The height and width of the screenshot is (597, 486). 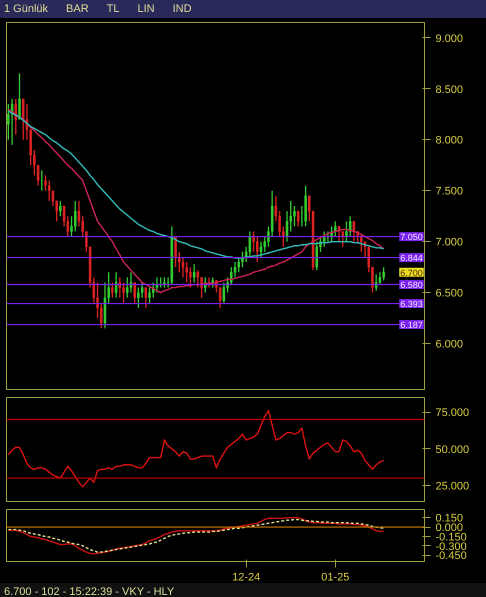 What do you see at coordinates (453, 486) in the screenshot?
I see `y-tick-label: 25.000` at bounding box center [453, 486].